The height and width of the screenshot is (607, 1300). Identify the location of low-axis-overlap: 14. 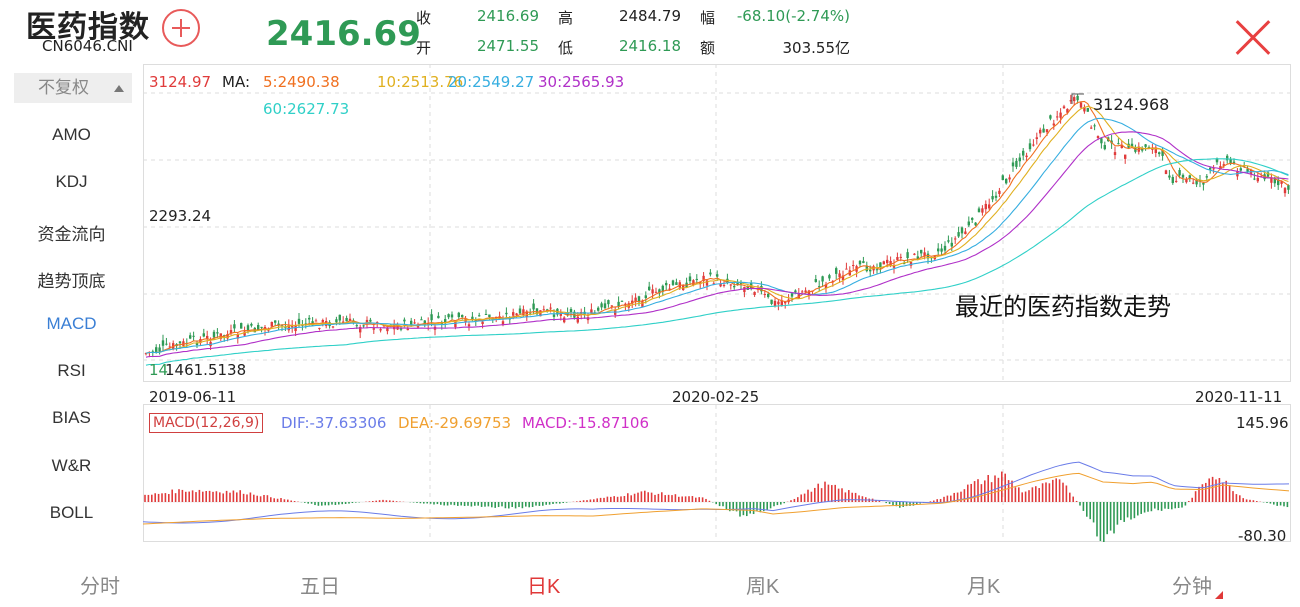
(159, 370).